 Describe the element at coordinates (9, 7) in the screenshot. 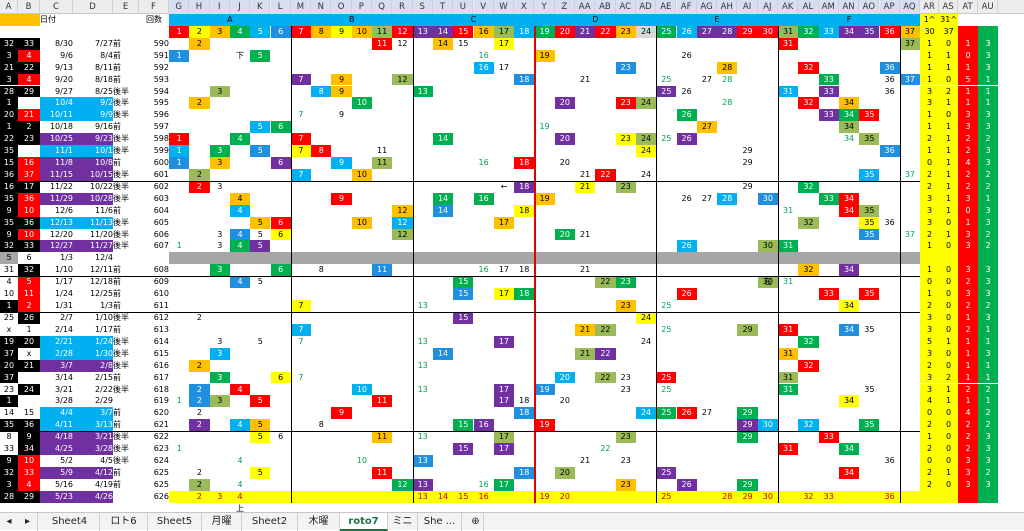

I see `column-header-a: A` at that location.